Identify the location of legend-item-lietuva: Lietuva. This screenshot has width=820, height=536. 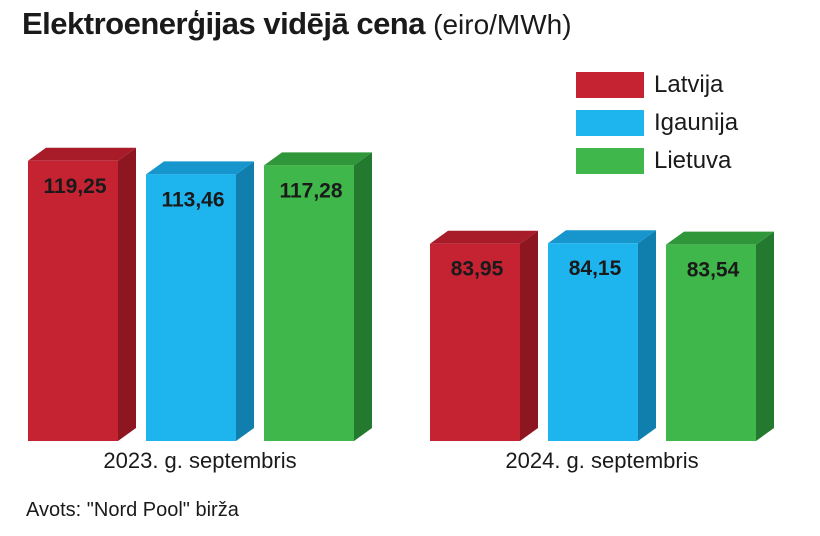
(657, 161).